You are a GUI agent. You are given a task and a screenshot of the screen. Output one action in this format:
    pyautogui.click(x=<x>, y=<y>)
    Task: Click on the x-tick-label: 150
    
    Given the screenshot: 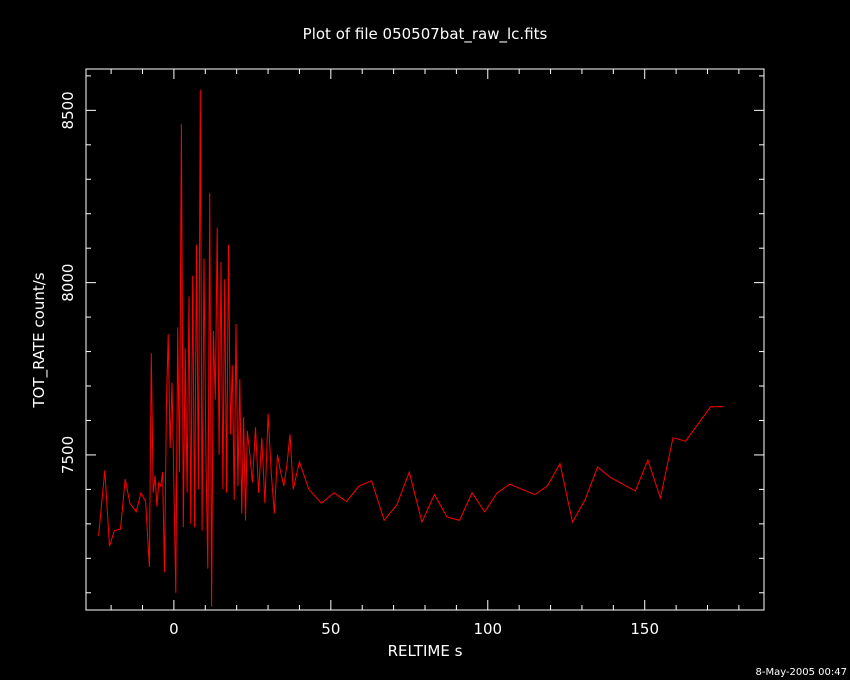 What is the action you would take?
    pyautogui.click(x=644, y=629)
    